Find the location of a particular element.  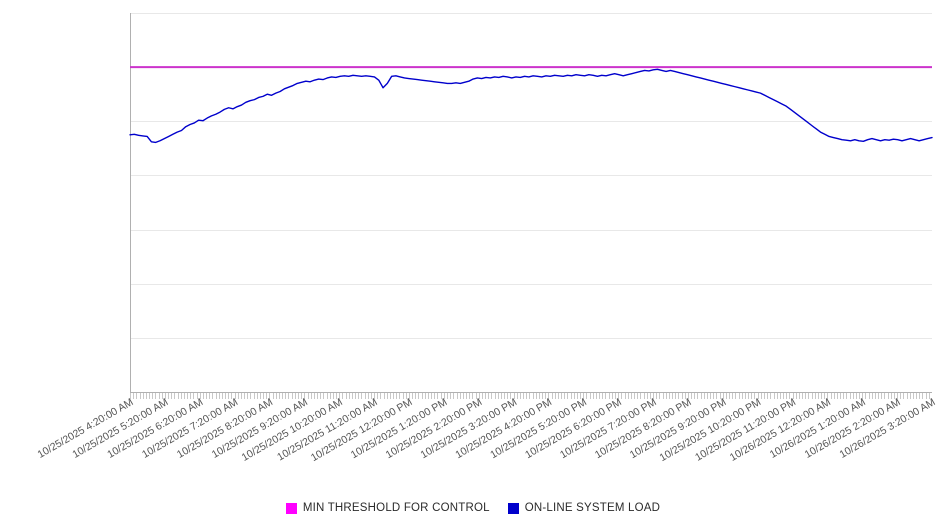

legend-swatch-icon-threshold is located at coordinates (291, 508).